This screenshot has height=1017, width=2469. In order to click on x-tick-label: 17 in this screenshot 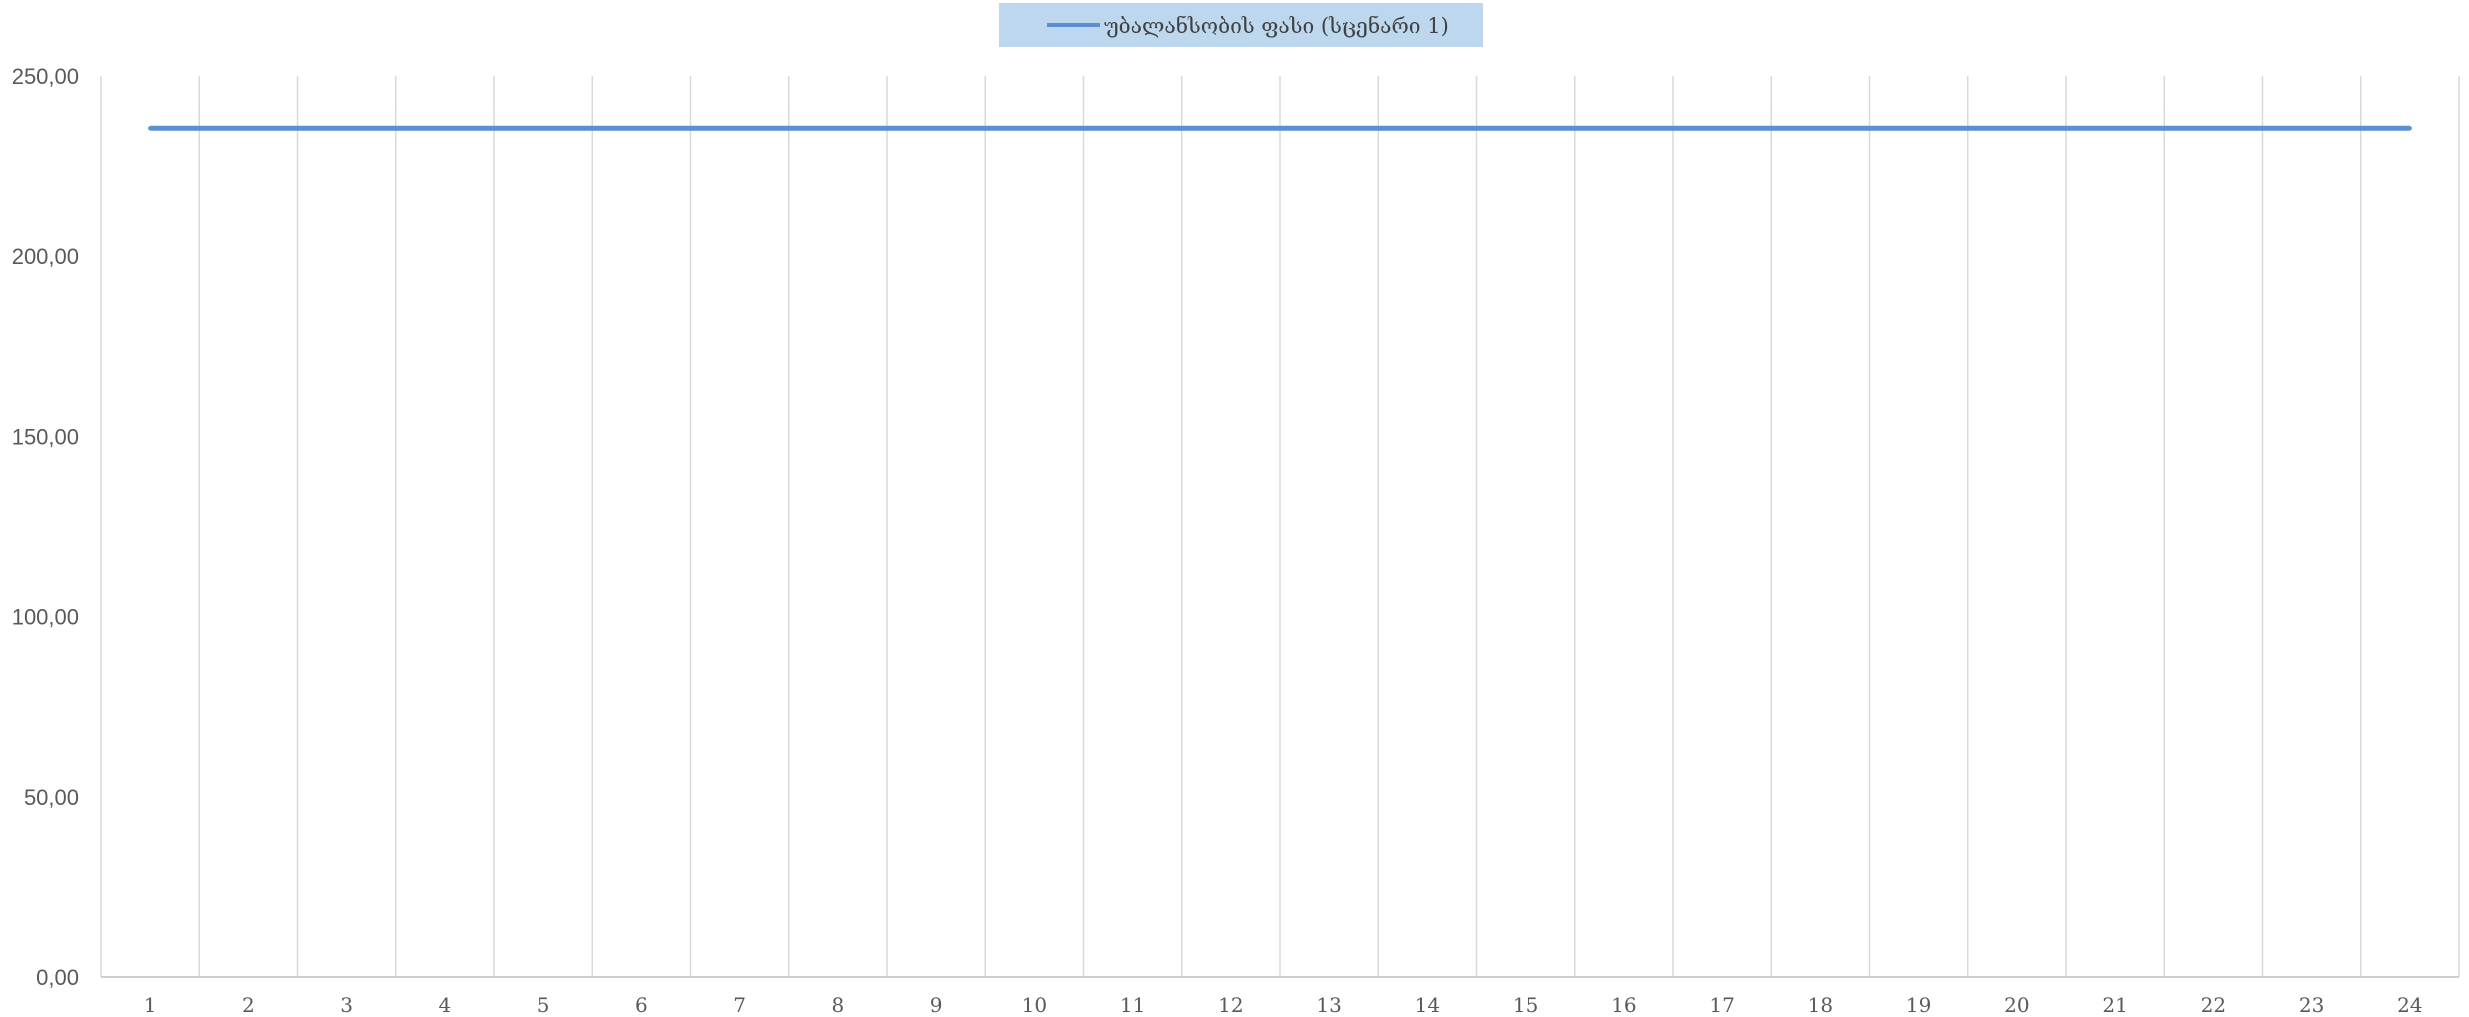, I will do `click(1721, 1005)`.